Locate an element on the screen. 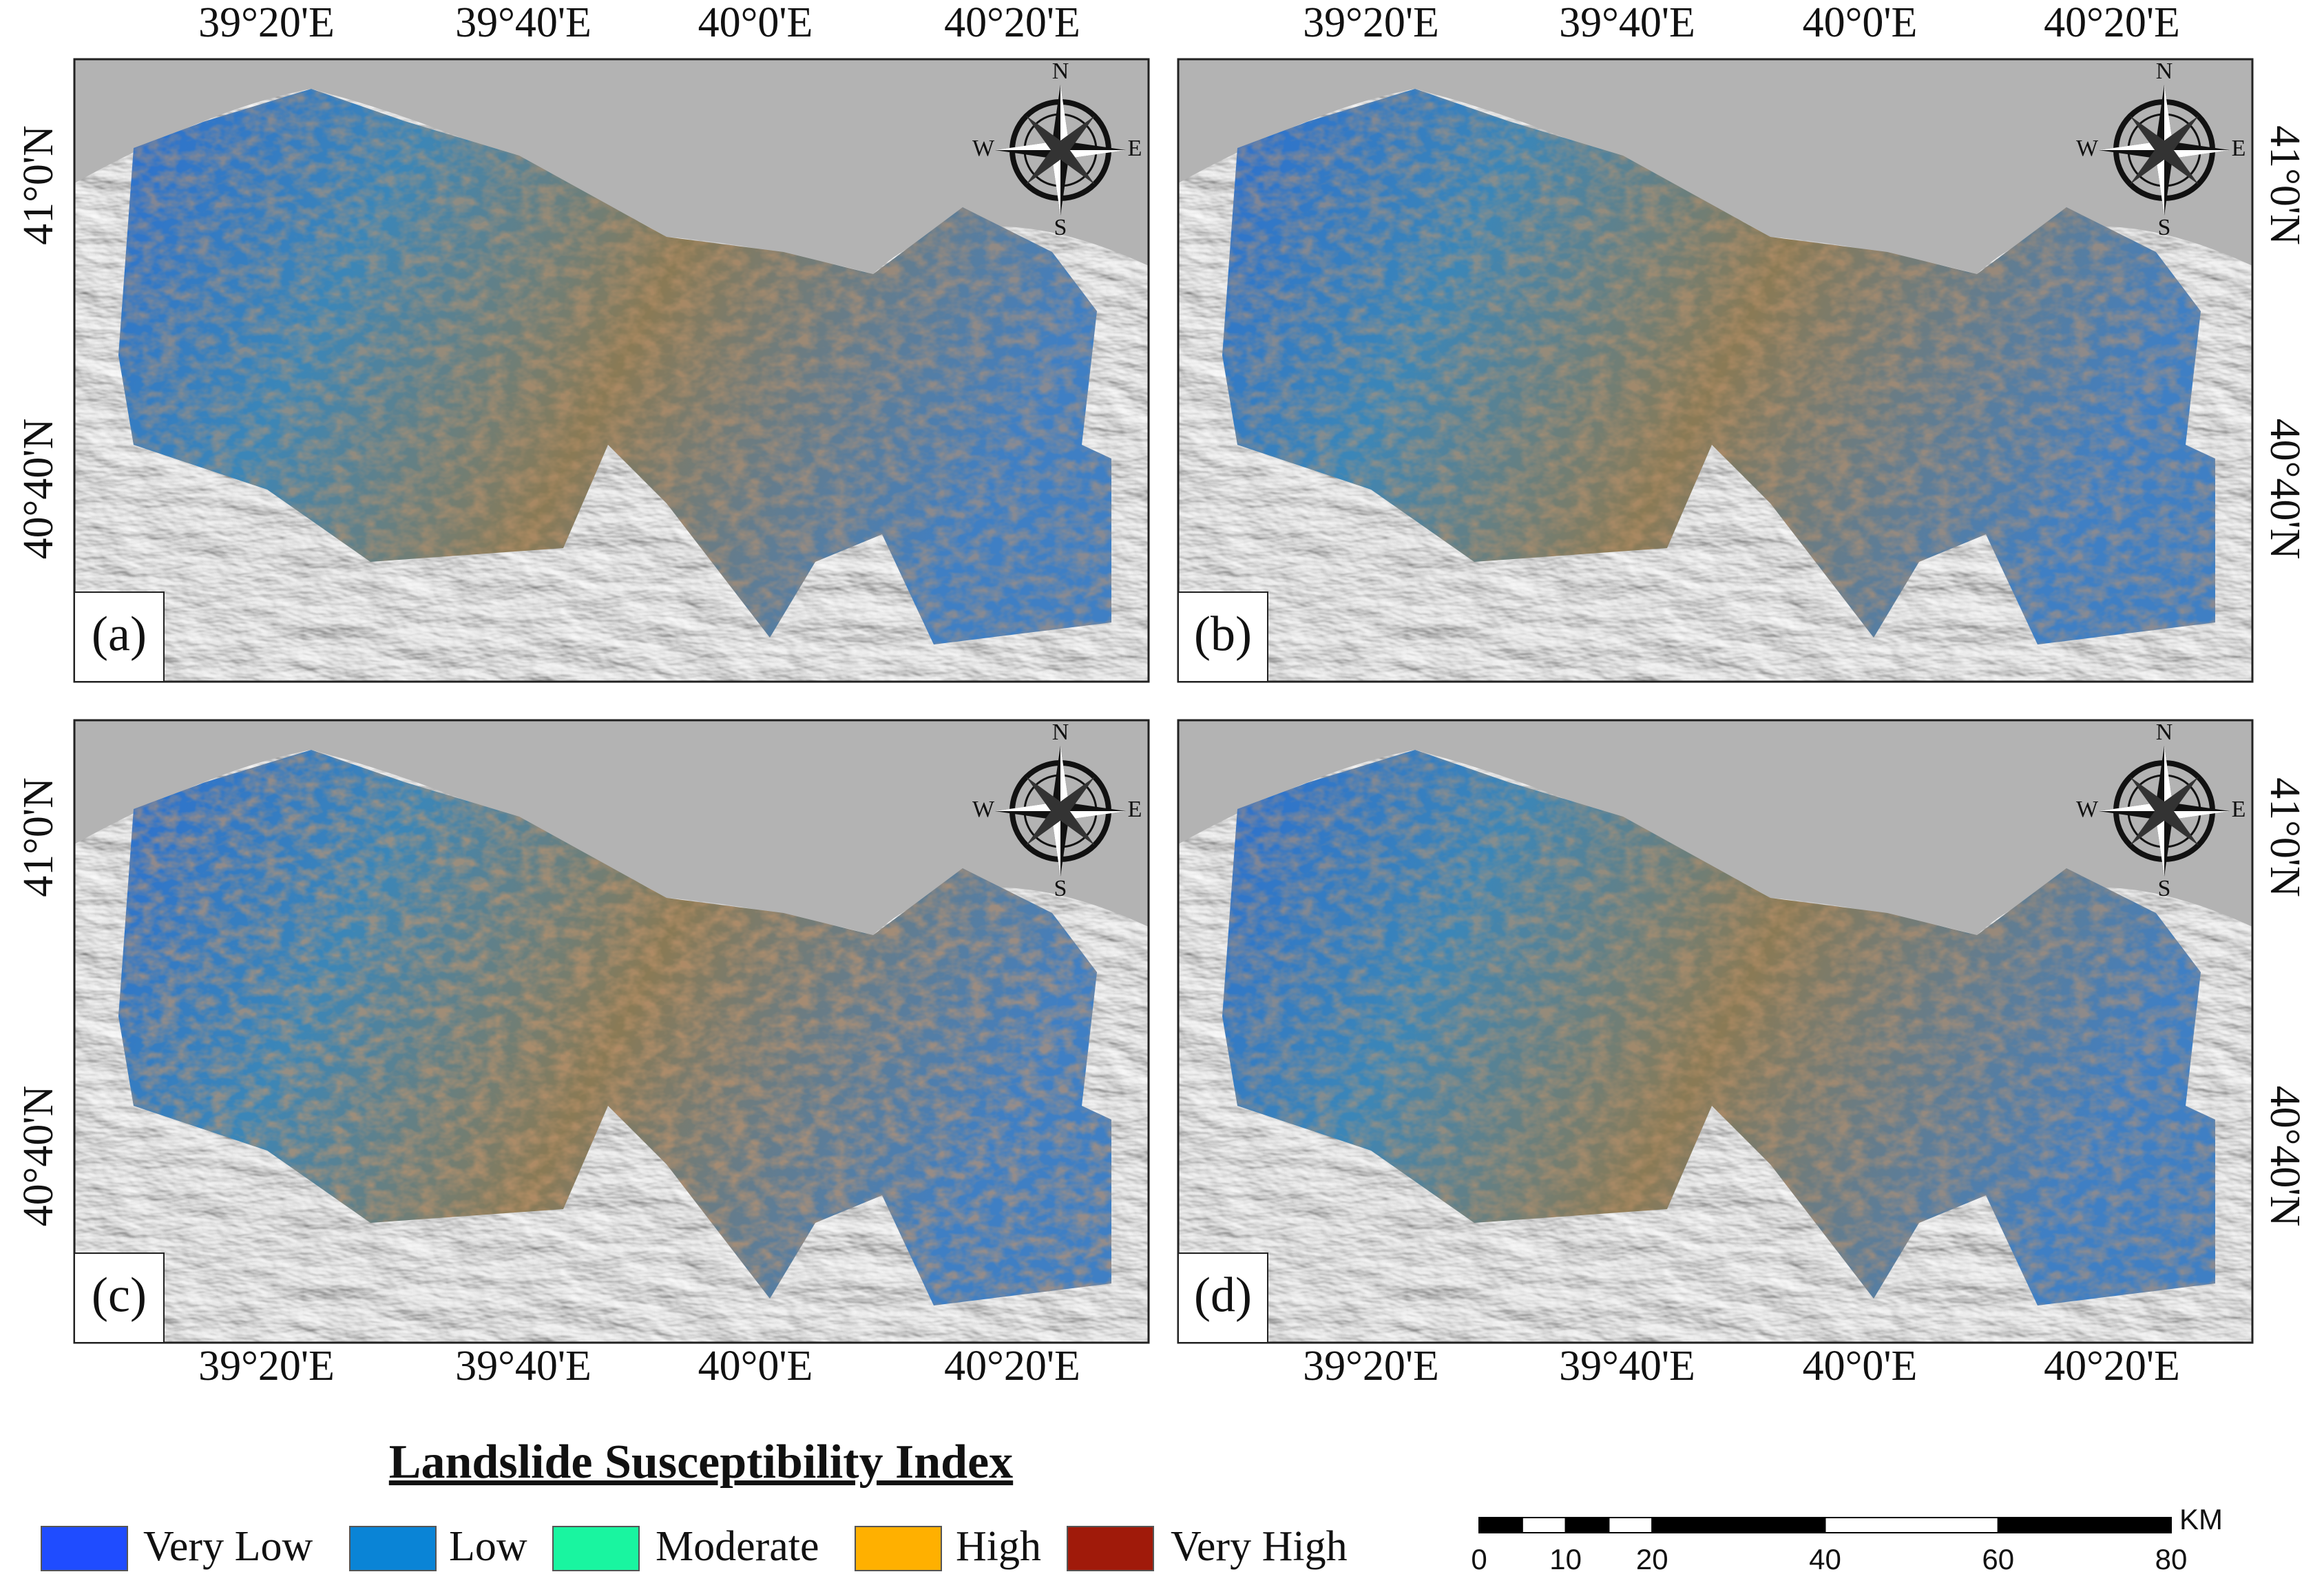 This screenshot has width=2324, height=1594. legend-title: Landslide Susceptibility Index is located at coordinates (701, 1463).